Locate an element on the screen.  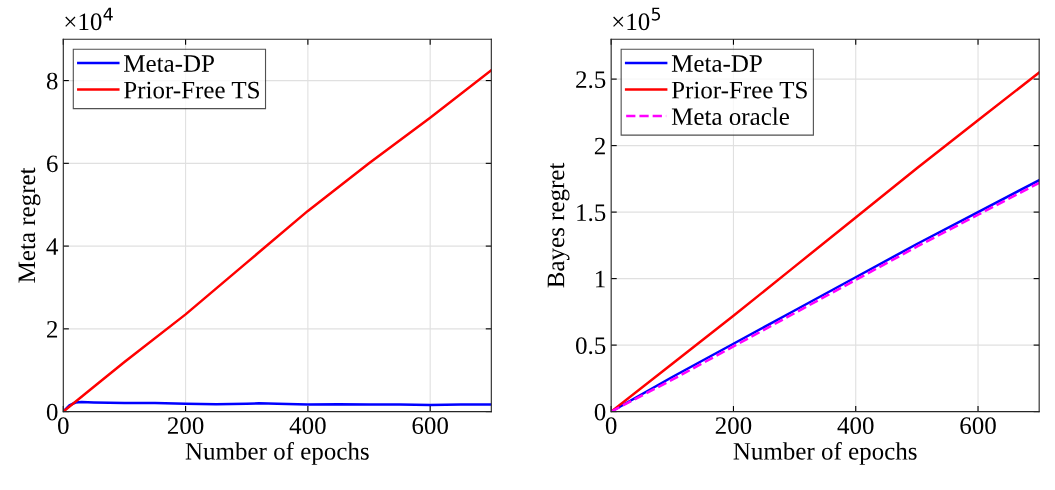
y-axis-title: Meta regret is located at coordinates (29, 225).